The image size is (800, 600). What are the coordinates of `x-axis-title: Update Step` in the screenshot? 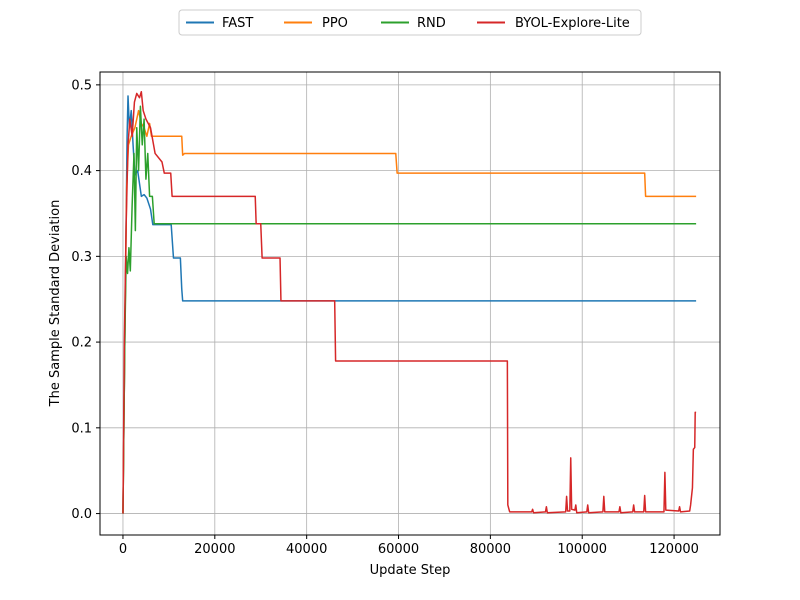 It's located at (410, 570).